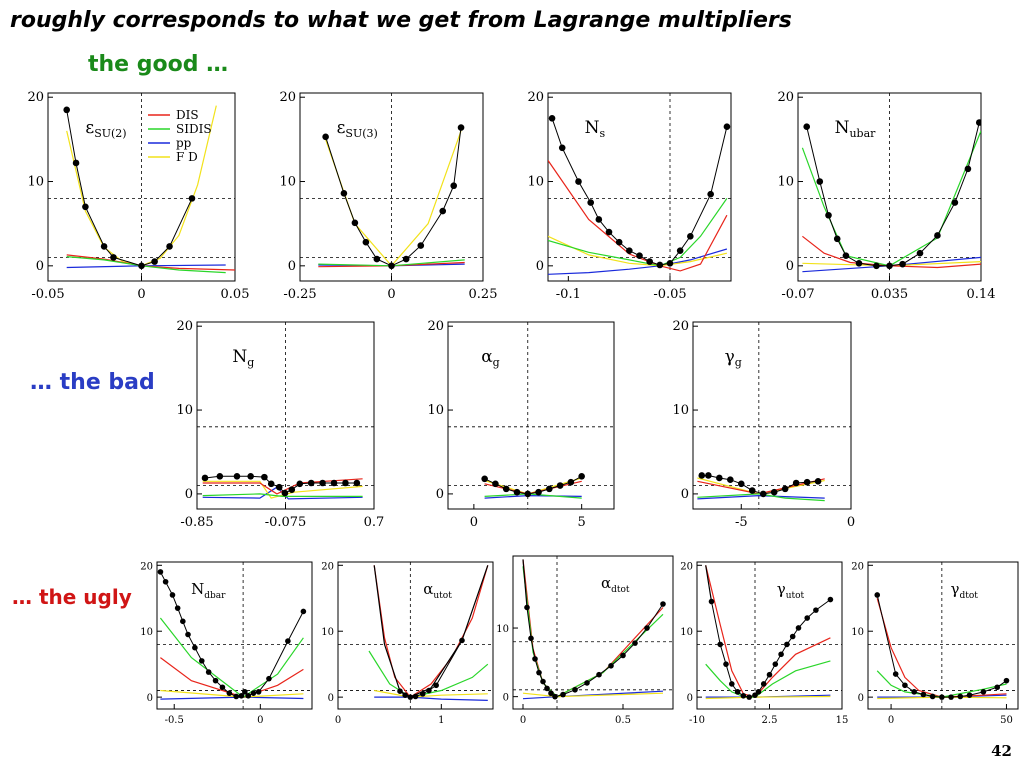 The image size is (1024, 768). I want to click on chart-autot: 0 10 20 0 1 αutot, so click(407, 643).